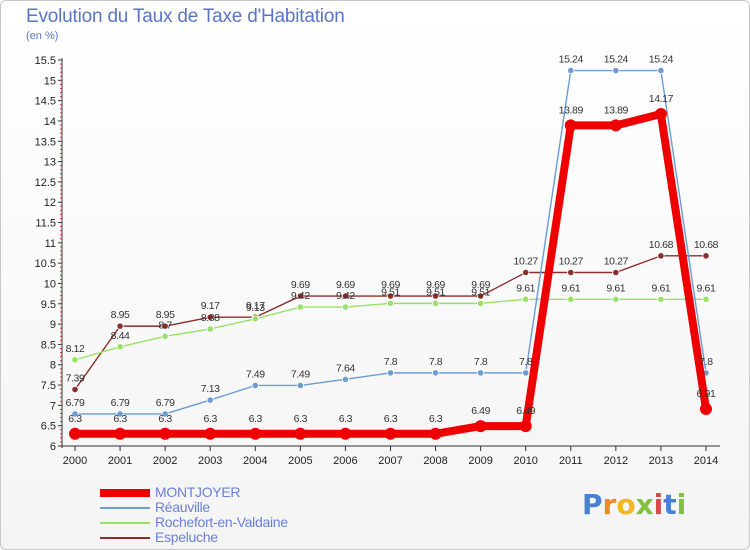  Describe the element at coordinates (626, 504) in the screenshot. I see `logo-letter: o` at that location.